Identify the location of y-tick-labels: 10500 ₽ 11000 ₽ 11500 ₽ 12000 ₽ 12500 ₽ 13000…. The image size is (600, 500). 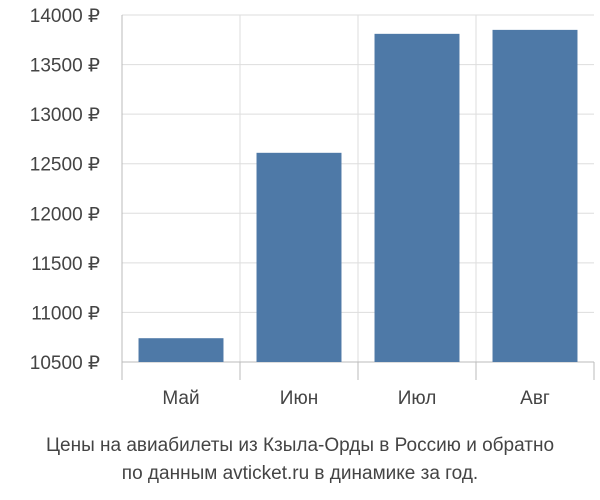
(65, 190).